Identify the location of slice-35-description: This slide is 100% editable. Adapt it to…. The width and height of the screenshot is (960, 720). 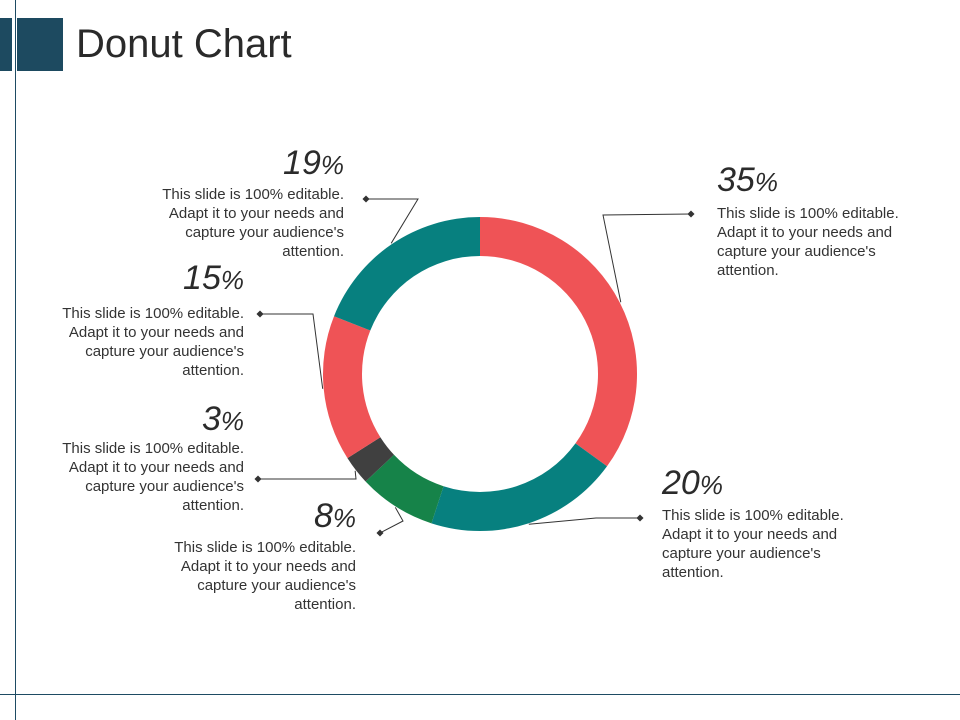
(808, 242).